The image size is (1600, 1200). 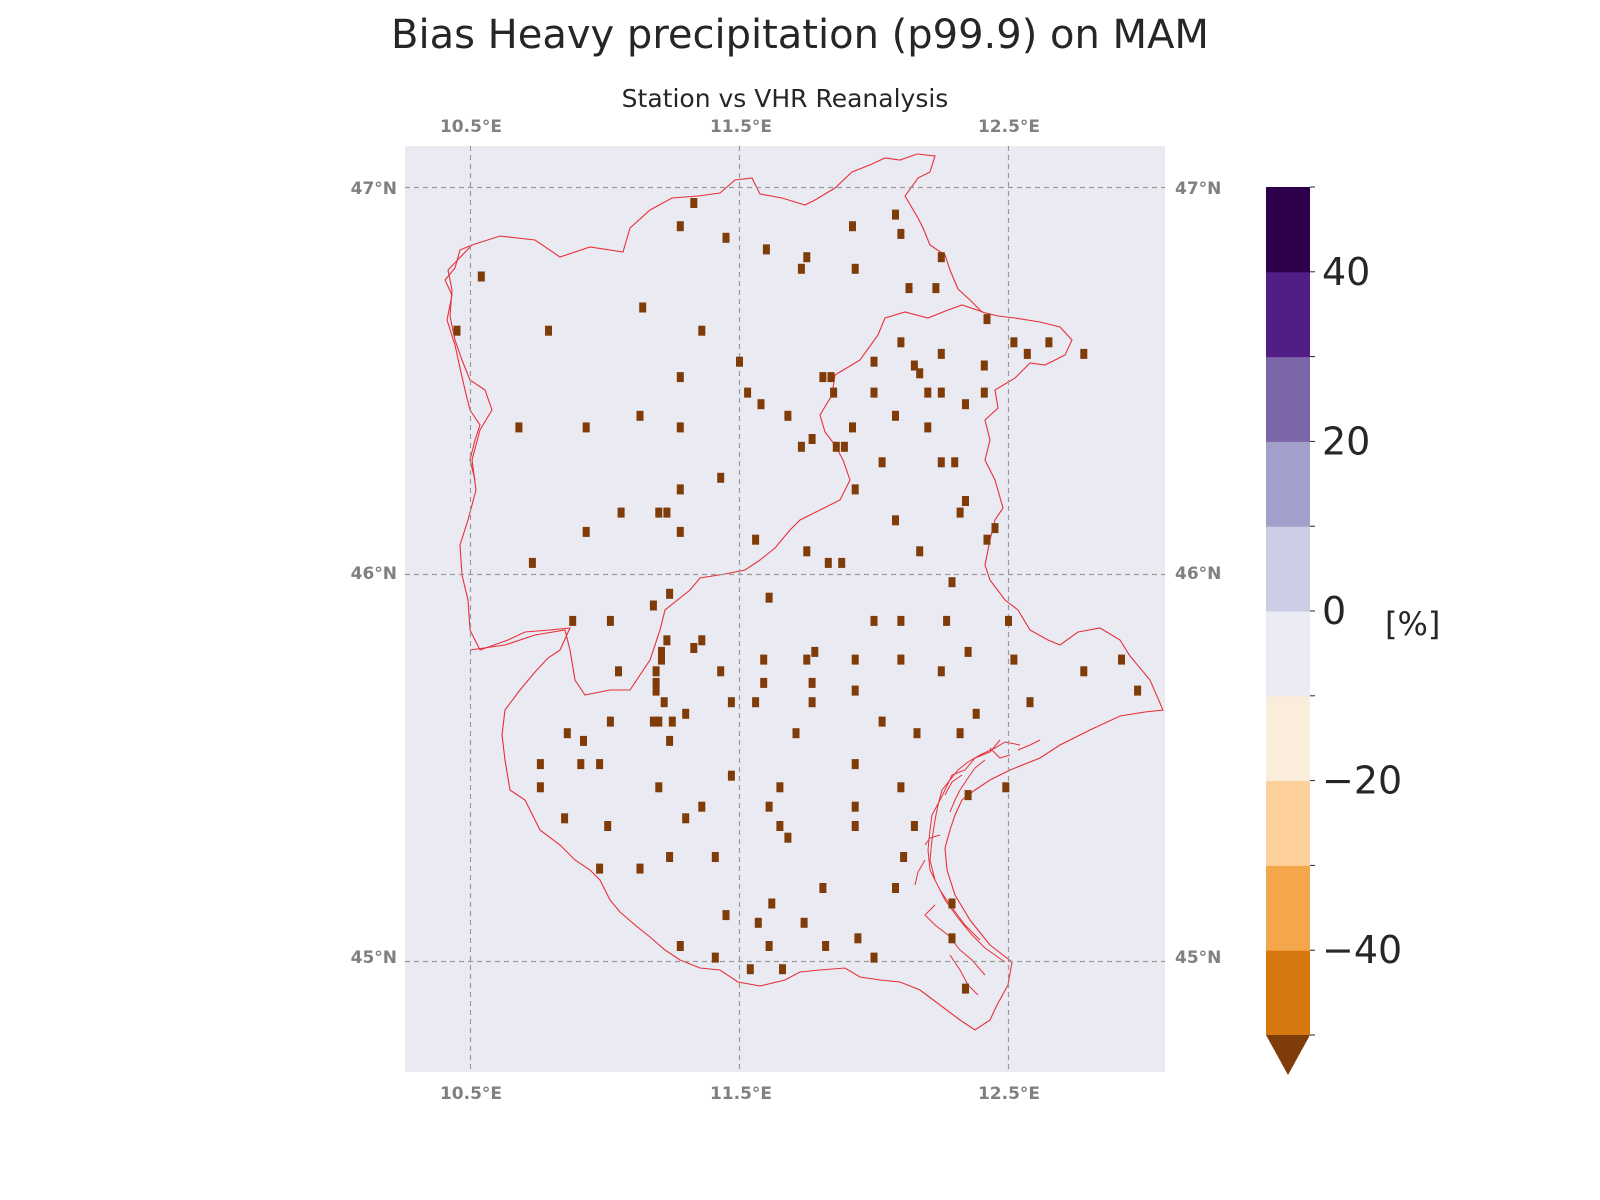 I want to click on lagoon-coastline, so click(x=977, y=867).